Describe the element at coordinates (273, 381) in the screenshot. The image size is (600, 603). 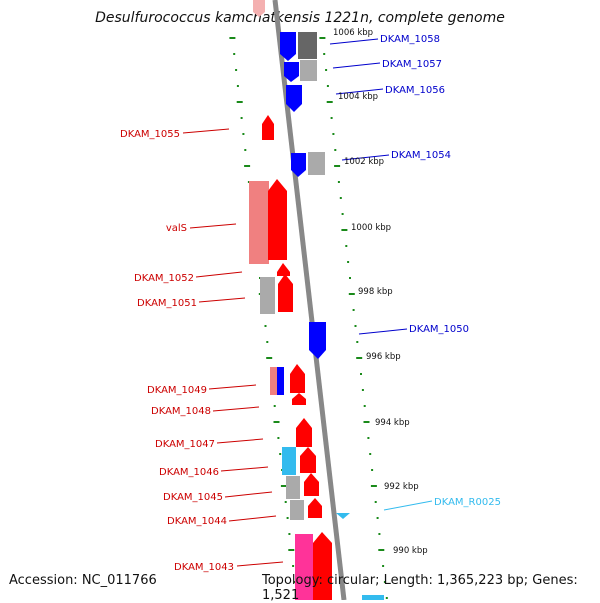
I see `gene-dkam-1049-light` at that location.